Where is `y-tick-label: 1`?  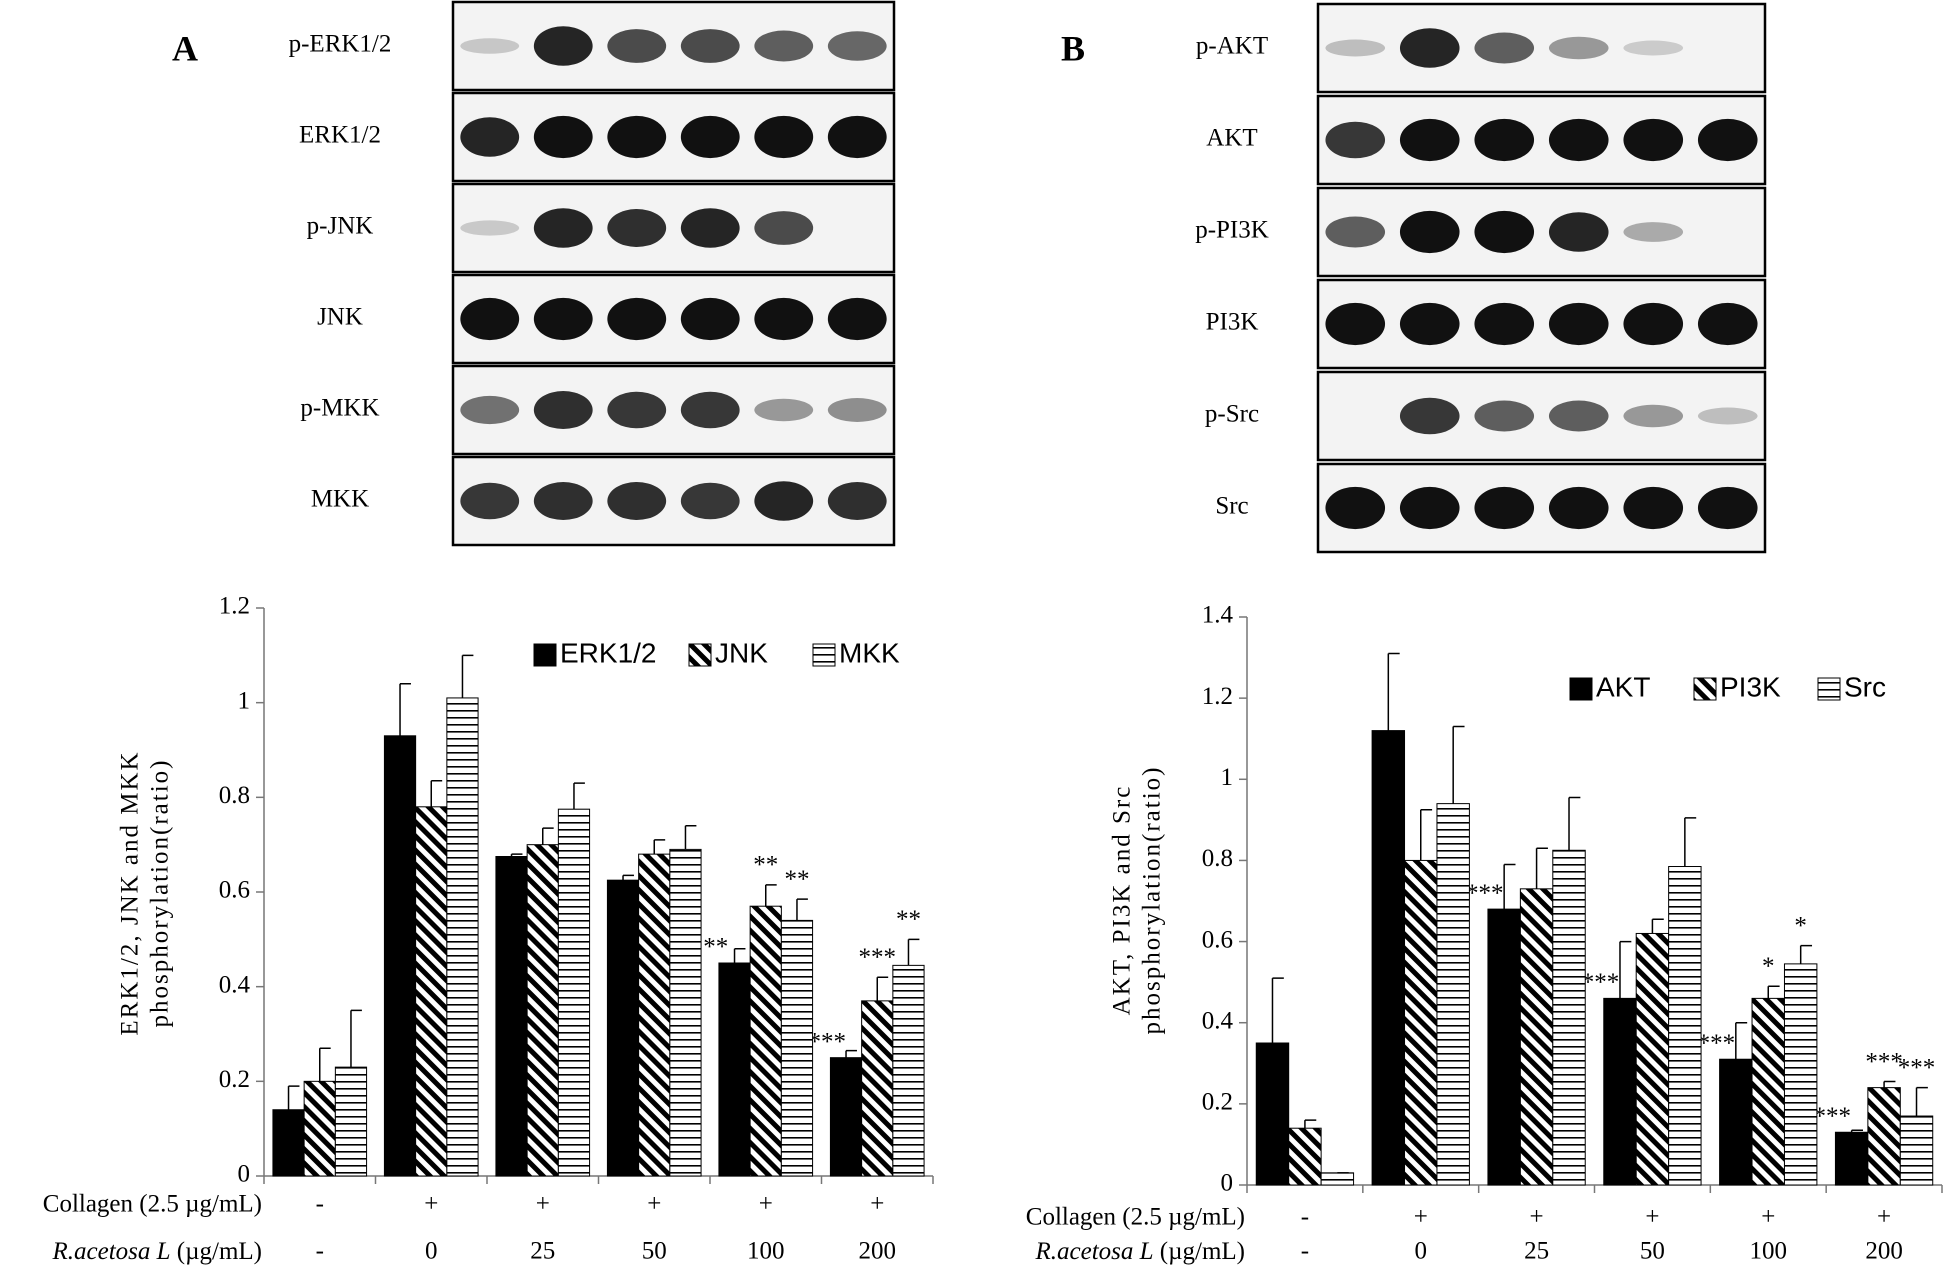
y-tick-label: 1 is located at coordinates (244, 700).